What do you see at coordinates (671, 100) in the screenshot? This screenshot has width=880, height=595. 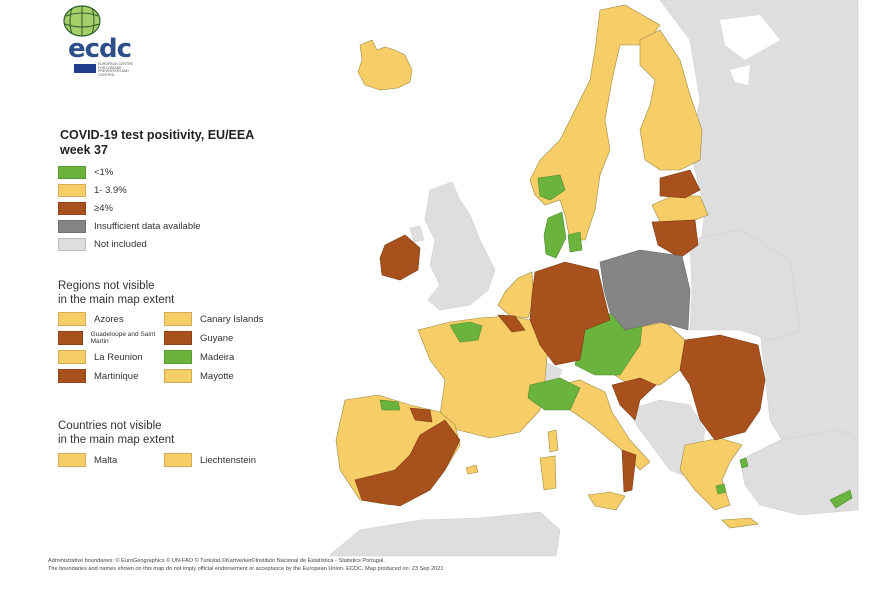 I see `finland` at bounding box center [671, 100].